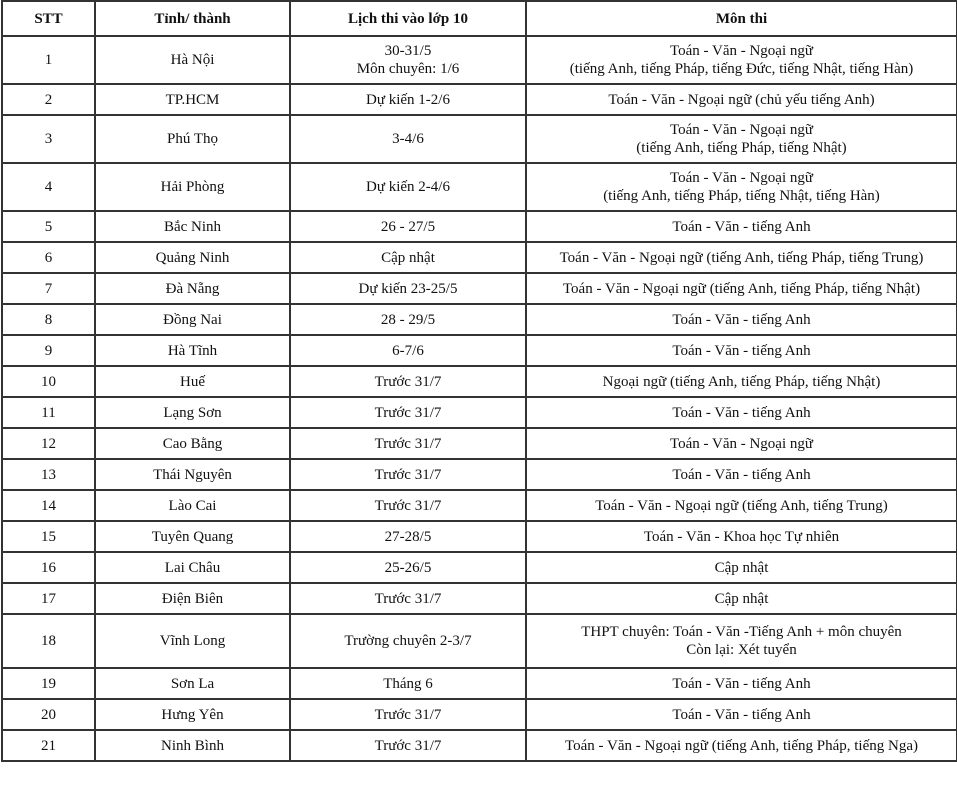  I want to click on cell-schedule-line: Dự kiến 2-4/6, so click(408, 187).